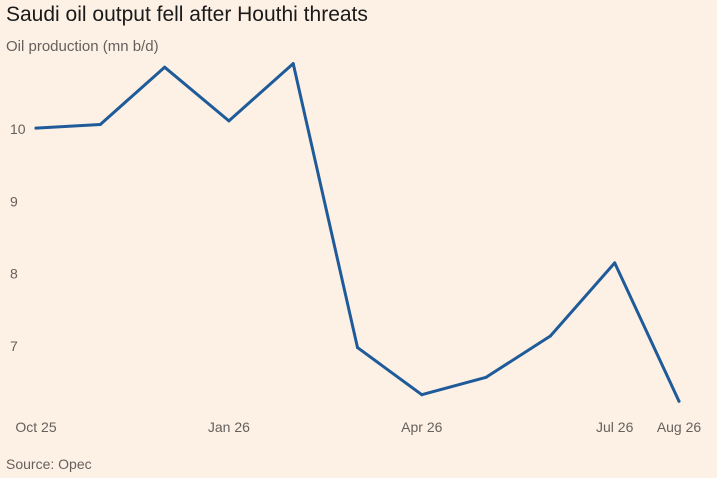 Image resolution: width=717 pixels, height=478 pixels. I want to click on y-tick-label: 7, so click(14, 346).